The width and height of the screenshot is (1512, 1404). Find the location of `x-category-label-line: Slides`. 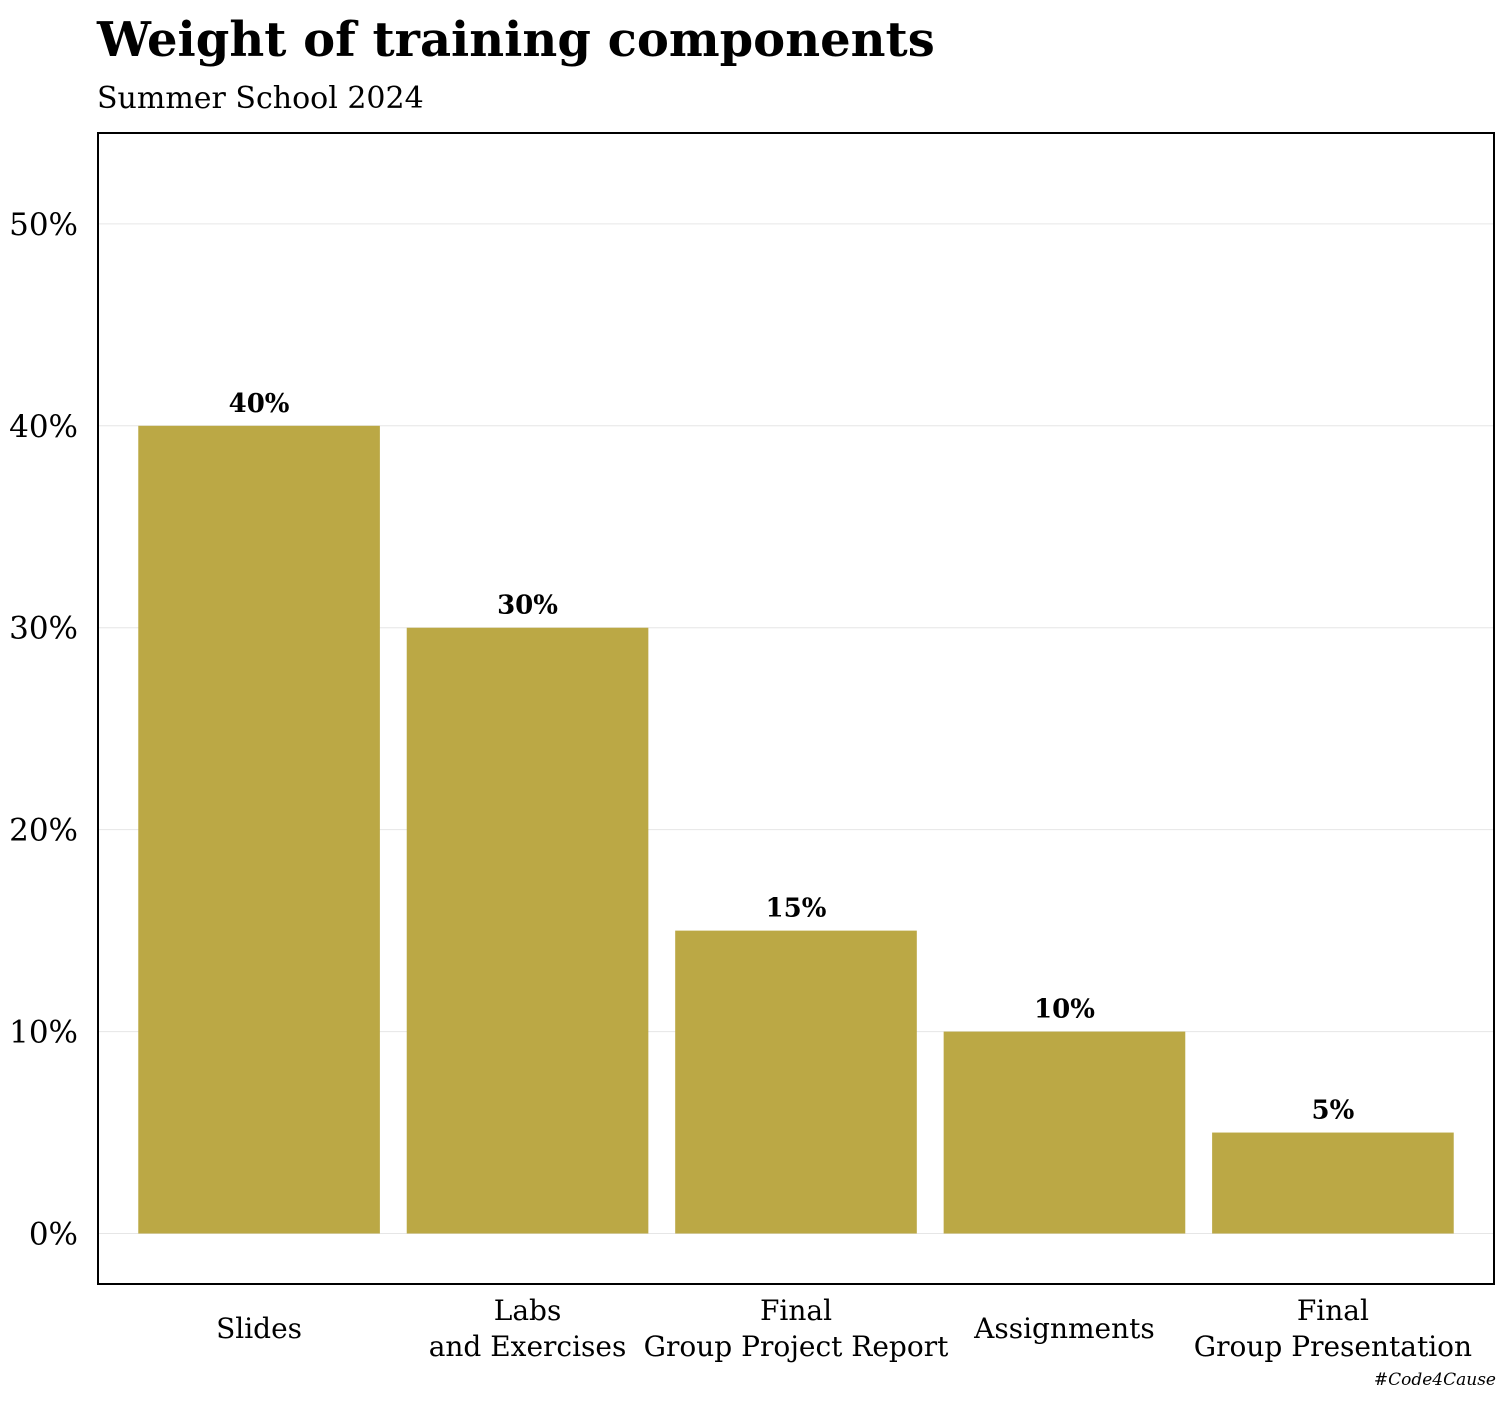

x-category-label-line: Slides is located at coordinates (259, 1328).